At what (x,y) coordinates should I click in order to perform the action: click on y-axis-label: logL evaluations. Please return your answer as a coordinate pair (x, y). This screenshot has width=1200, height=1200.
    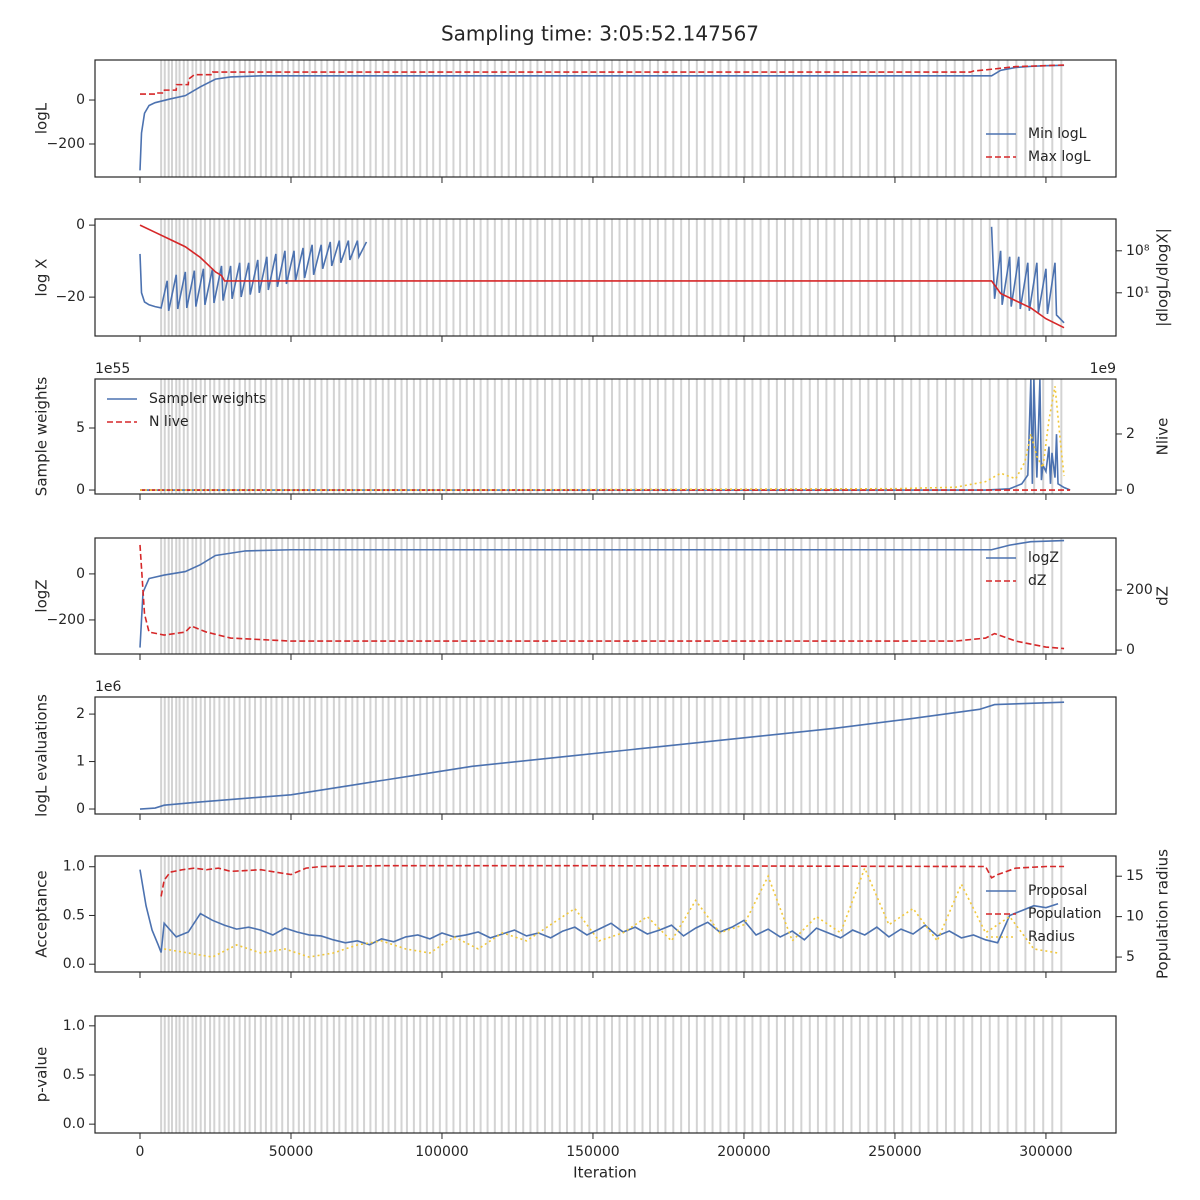
    Looking at the image, I should click on (42, 755).